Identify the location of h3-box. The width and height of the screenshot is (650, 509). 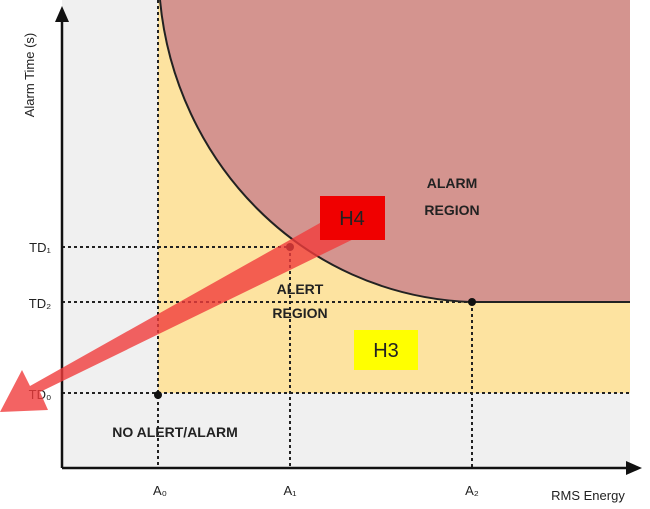
(386, 350).